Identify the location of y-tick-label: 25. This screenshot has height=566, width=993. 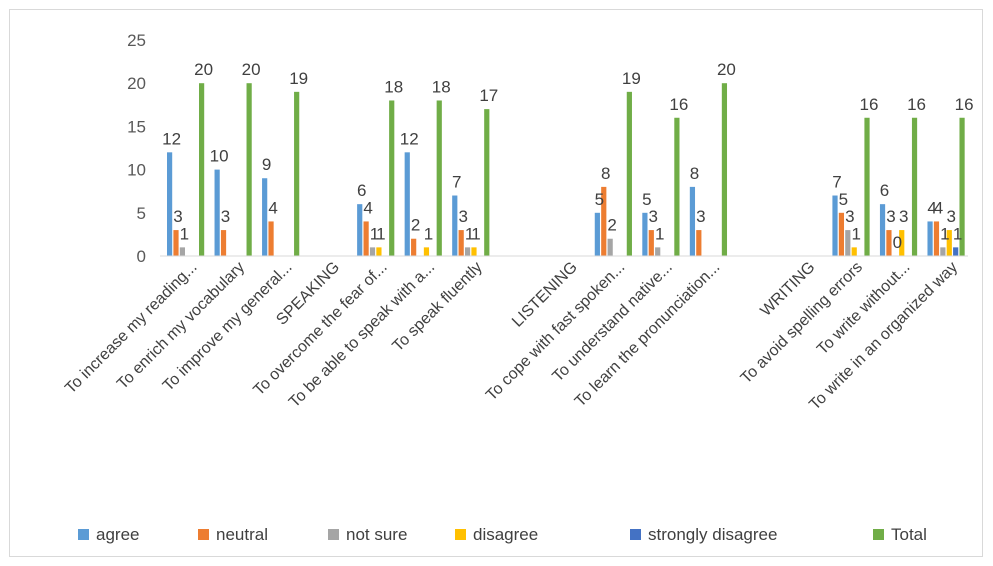
(136, 40).